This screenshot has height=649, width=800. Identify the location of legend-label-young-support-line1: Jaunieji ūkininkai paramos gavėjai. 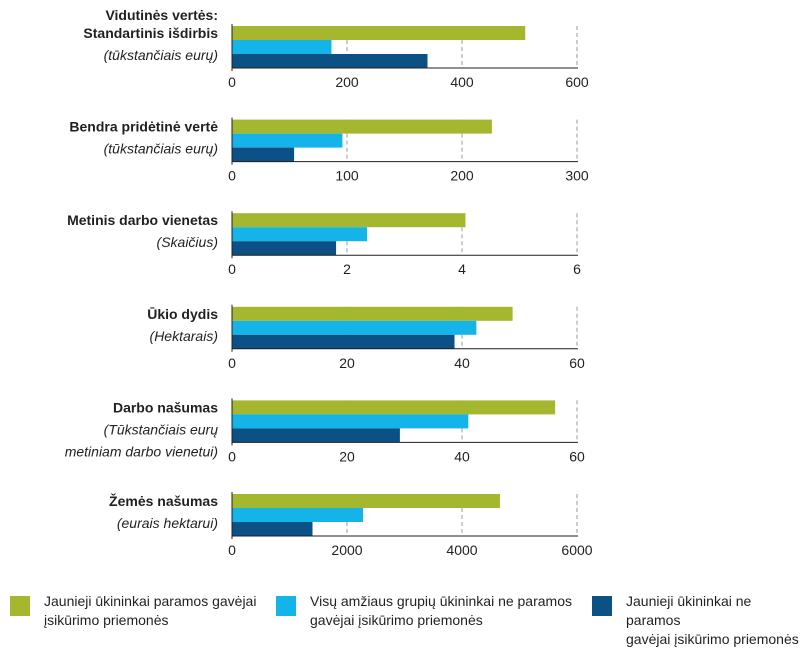
(150, 601).